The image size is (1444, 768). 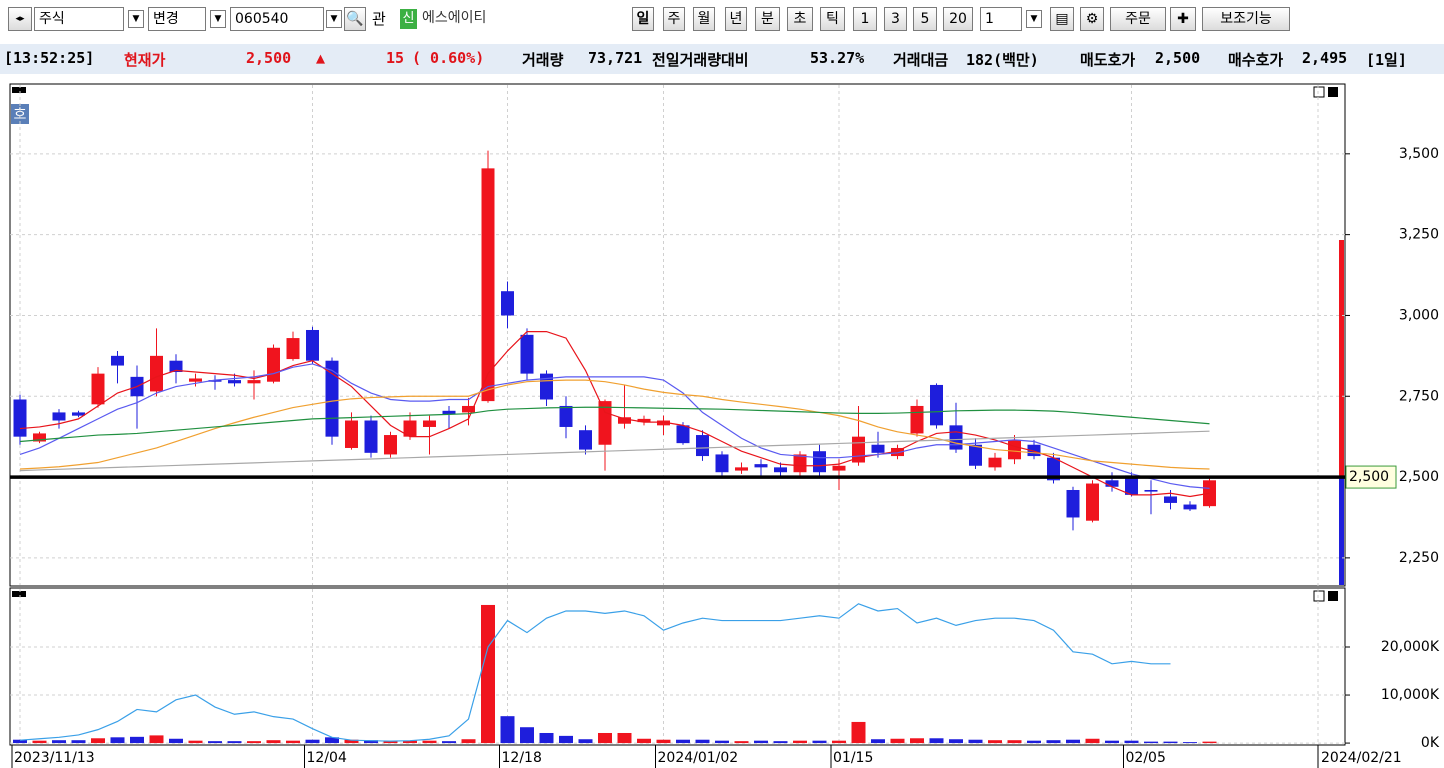 I want to click on count-input: 1, so click(x=1001, y=19).